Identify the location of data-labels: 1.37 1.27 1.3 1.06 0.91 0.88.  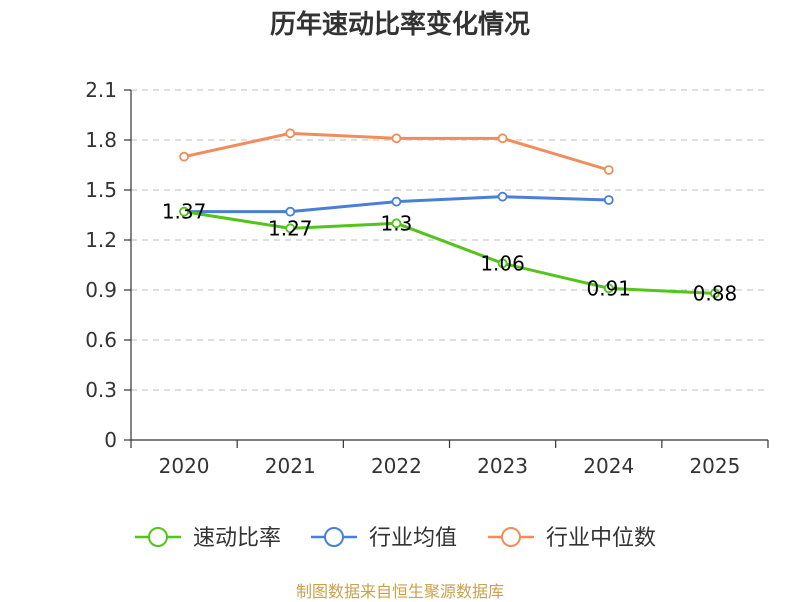
(449, 253).